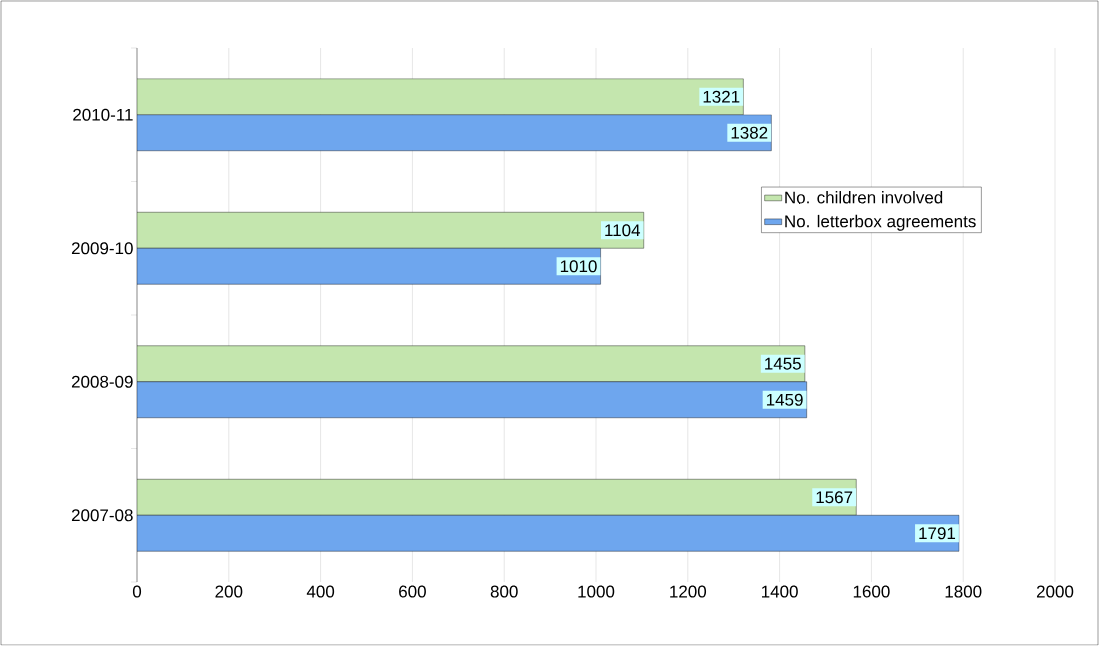 The width and height of the screenshot is (1099, 646). Describe the element at coordinates (880, 222) in the screenshot. I see `legend-label: No. letterbox agreements` at that location.